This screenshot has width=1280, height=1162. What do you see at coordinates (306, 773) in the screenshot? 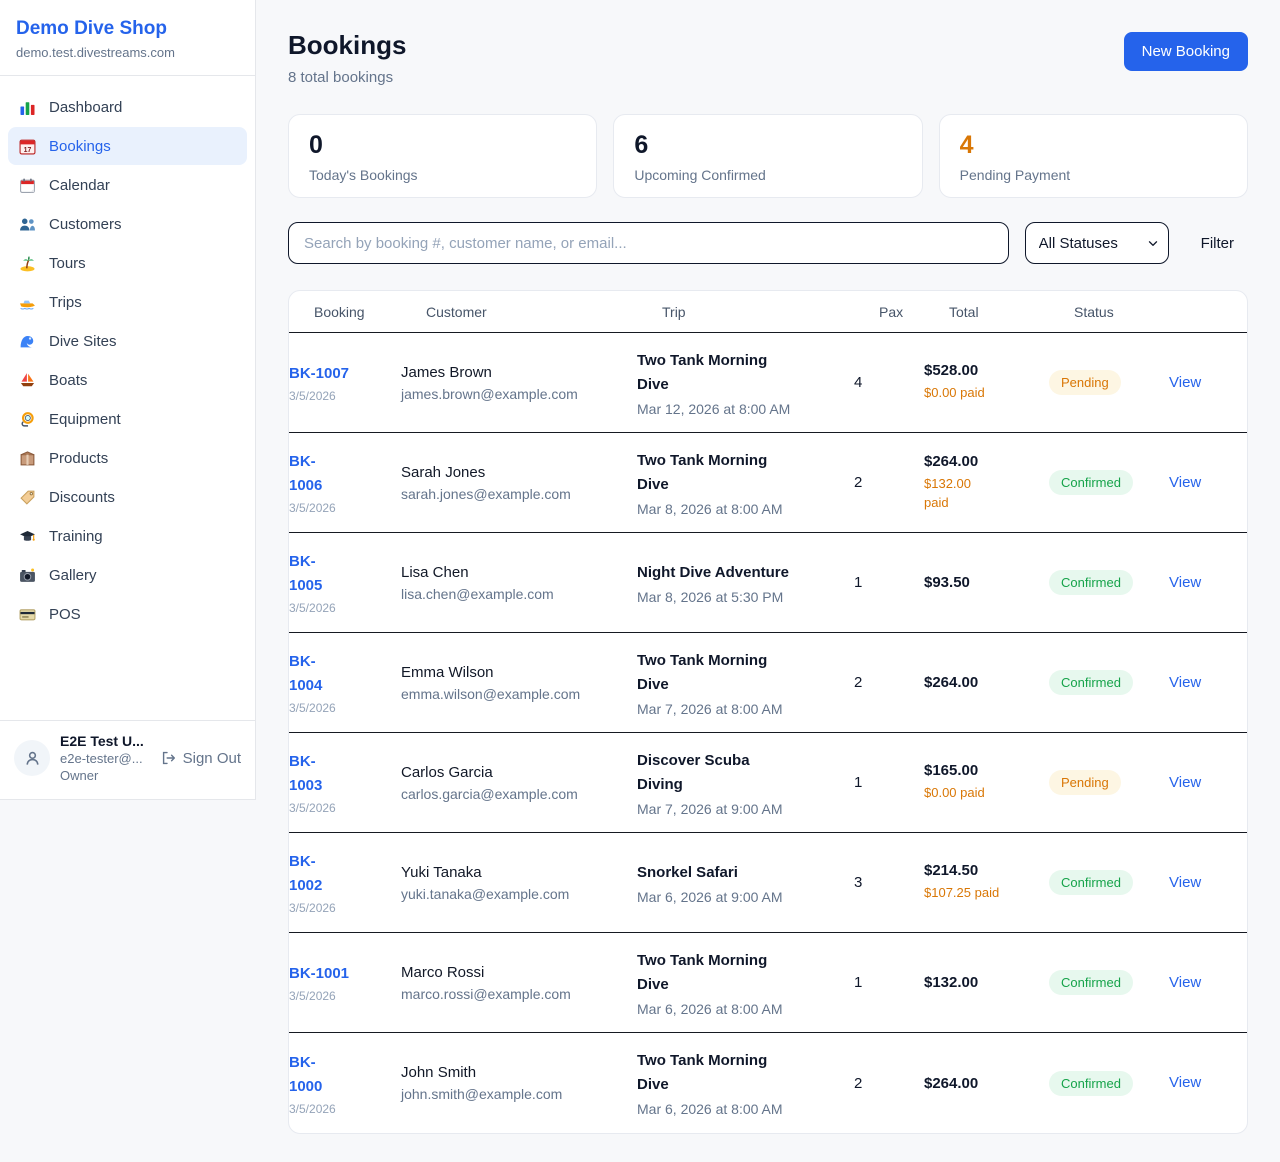
I see `booking-id-link: BK- 1003` at bounding box center [306, 773].